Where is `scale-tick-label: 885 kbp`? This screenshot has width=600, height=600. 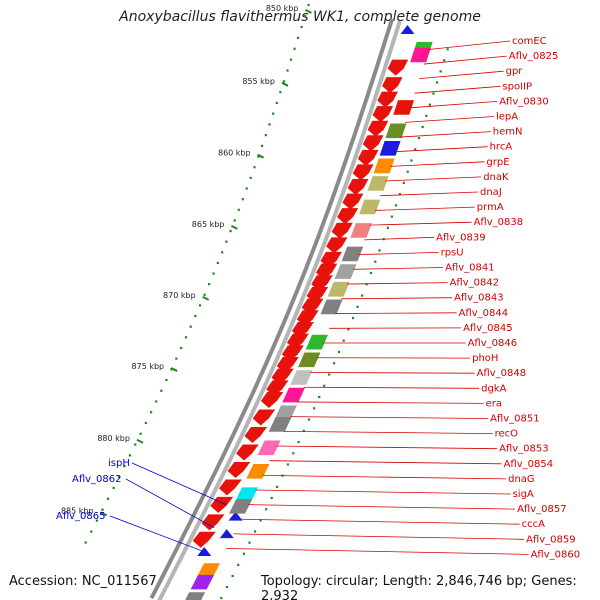 scale-tick-label: 885 kbp is located at coordinates (77, 510).